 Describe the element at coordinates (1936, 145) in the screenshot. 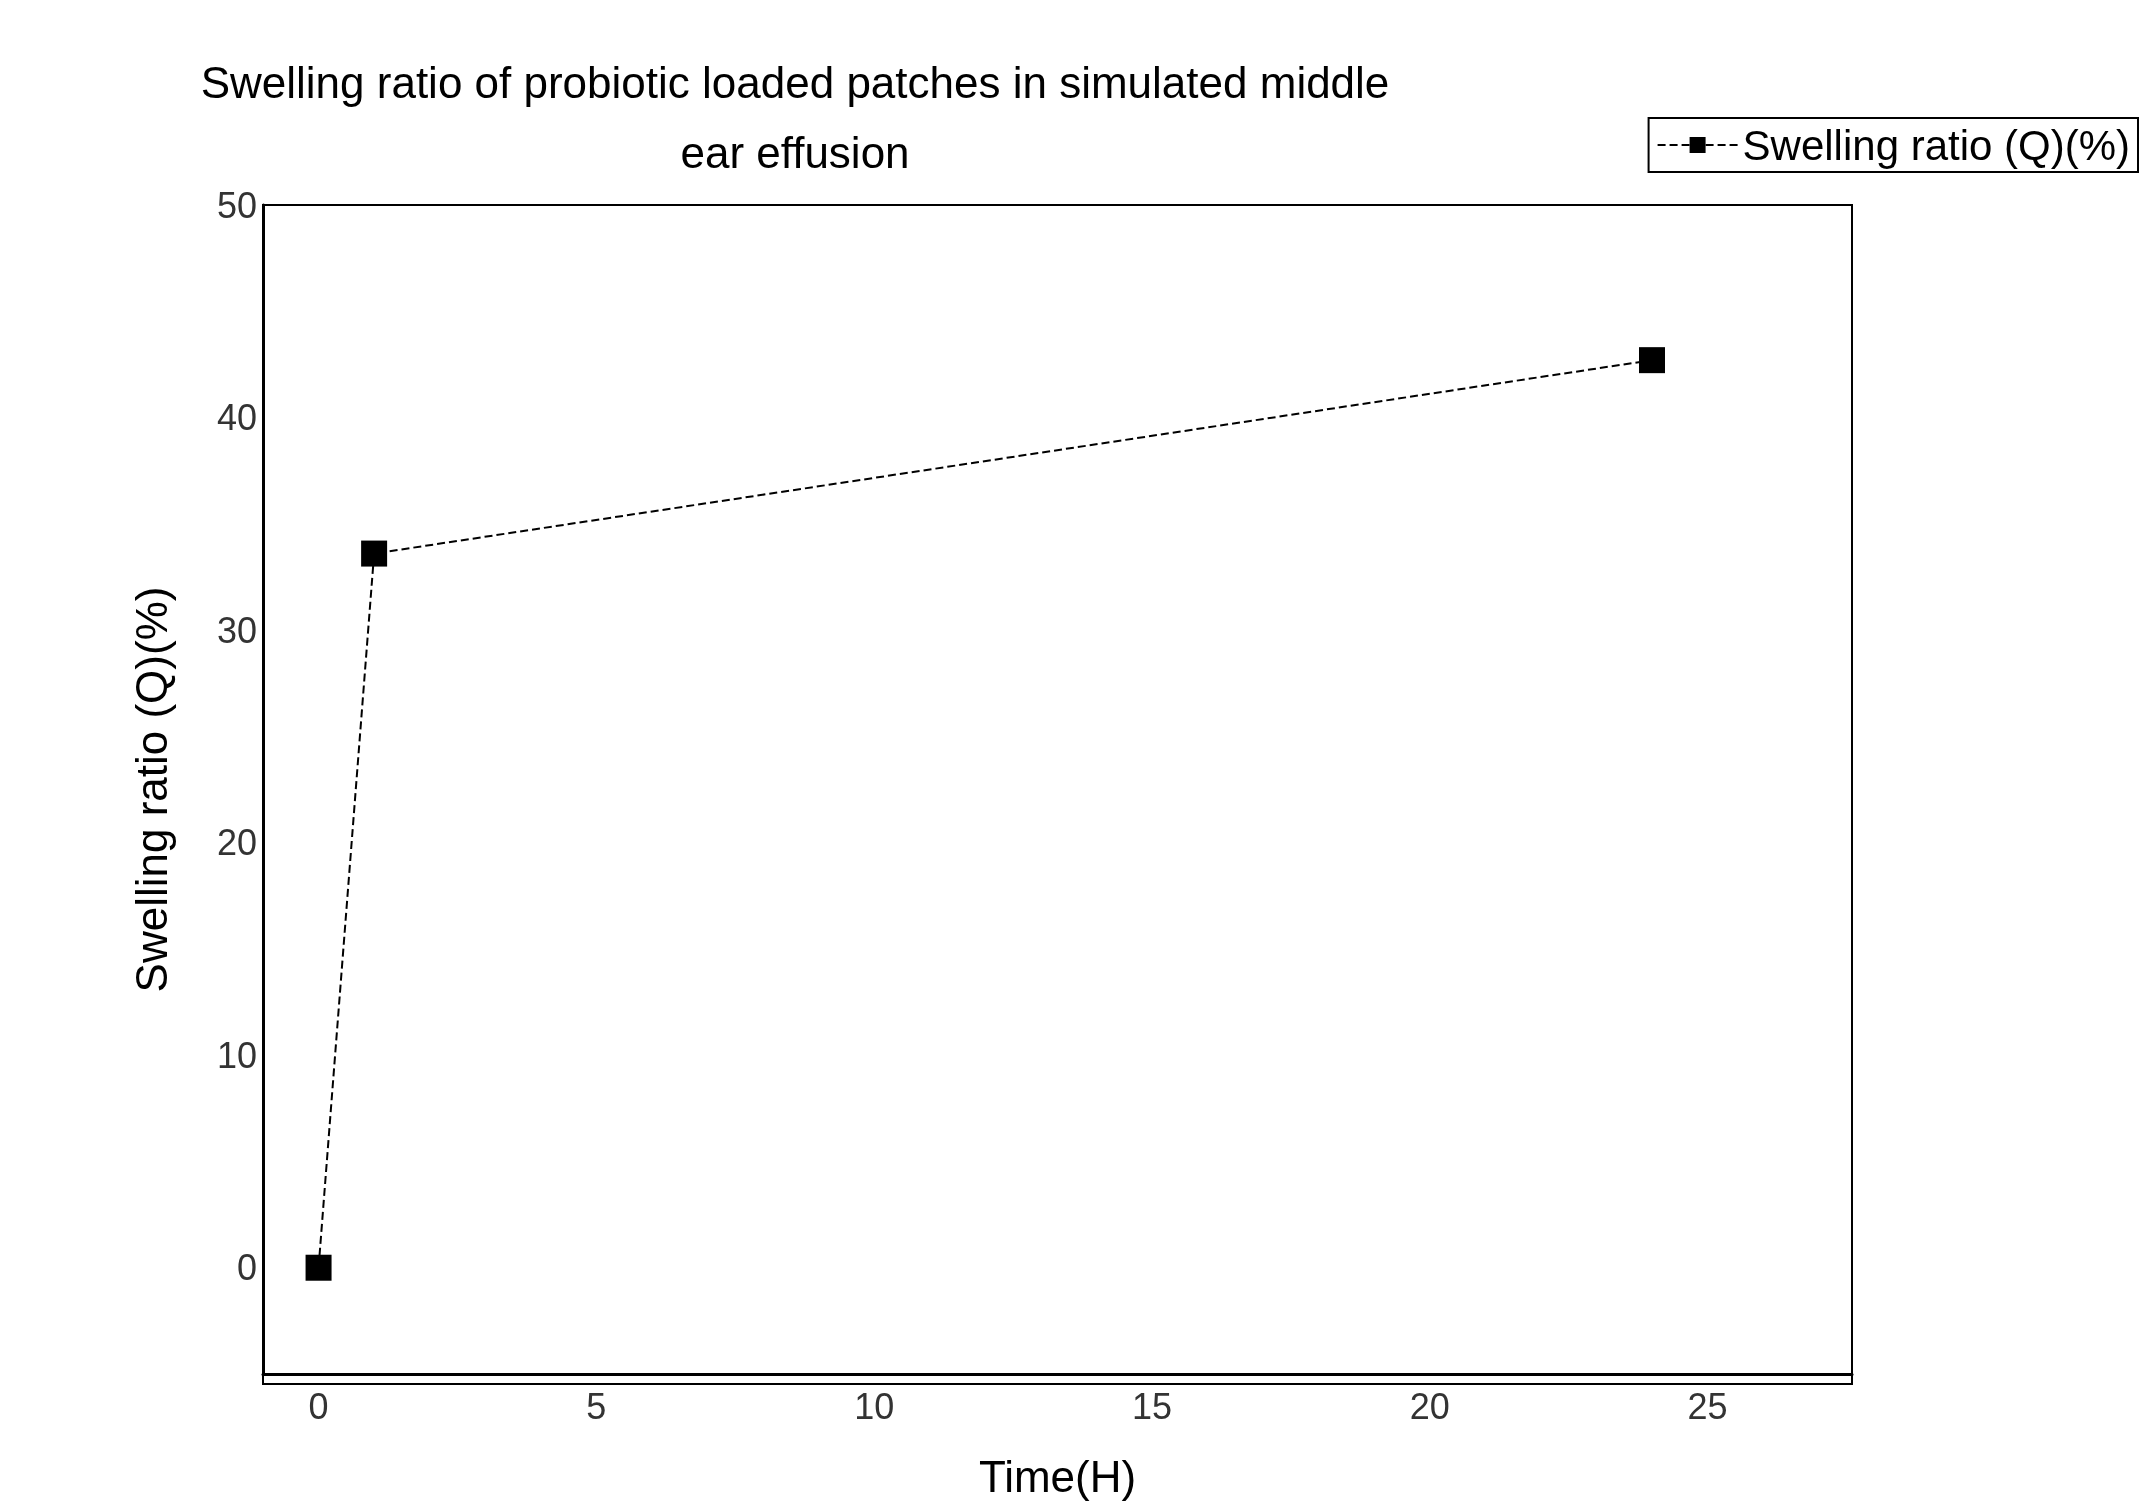

I see `legend-label: Swelling ratio (Q)(%)` at that location.